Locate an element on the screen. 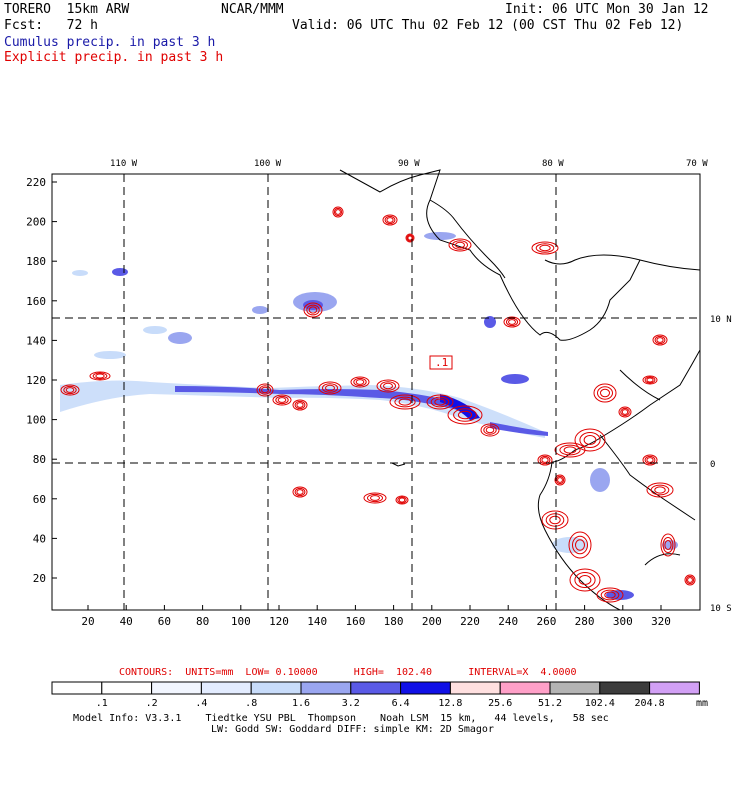 The width and height of the screenshot is (740, 790). x-tick-label: 220 is located at coordinates (470, 621).